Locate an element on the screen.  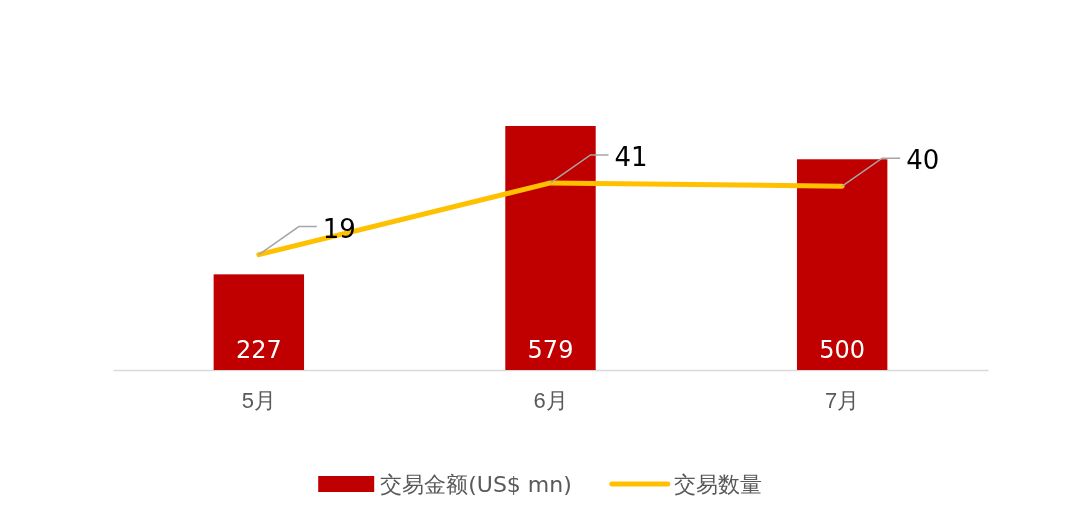
x-tick-label: 6月 is located at coordinates (550, 401).